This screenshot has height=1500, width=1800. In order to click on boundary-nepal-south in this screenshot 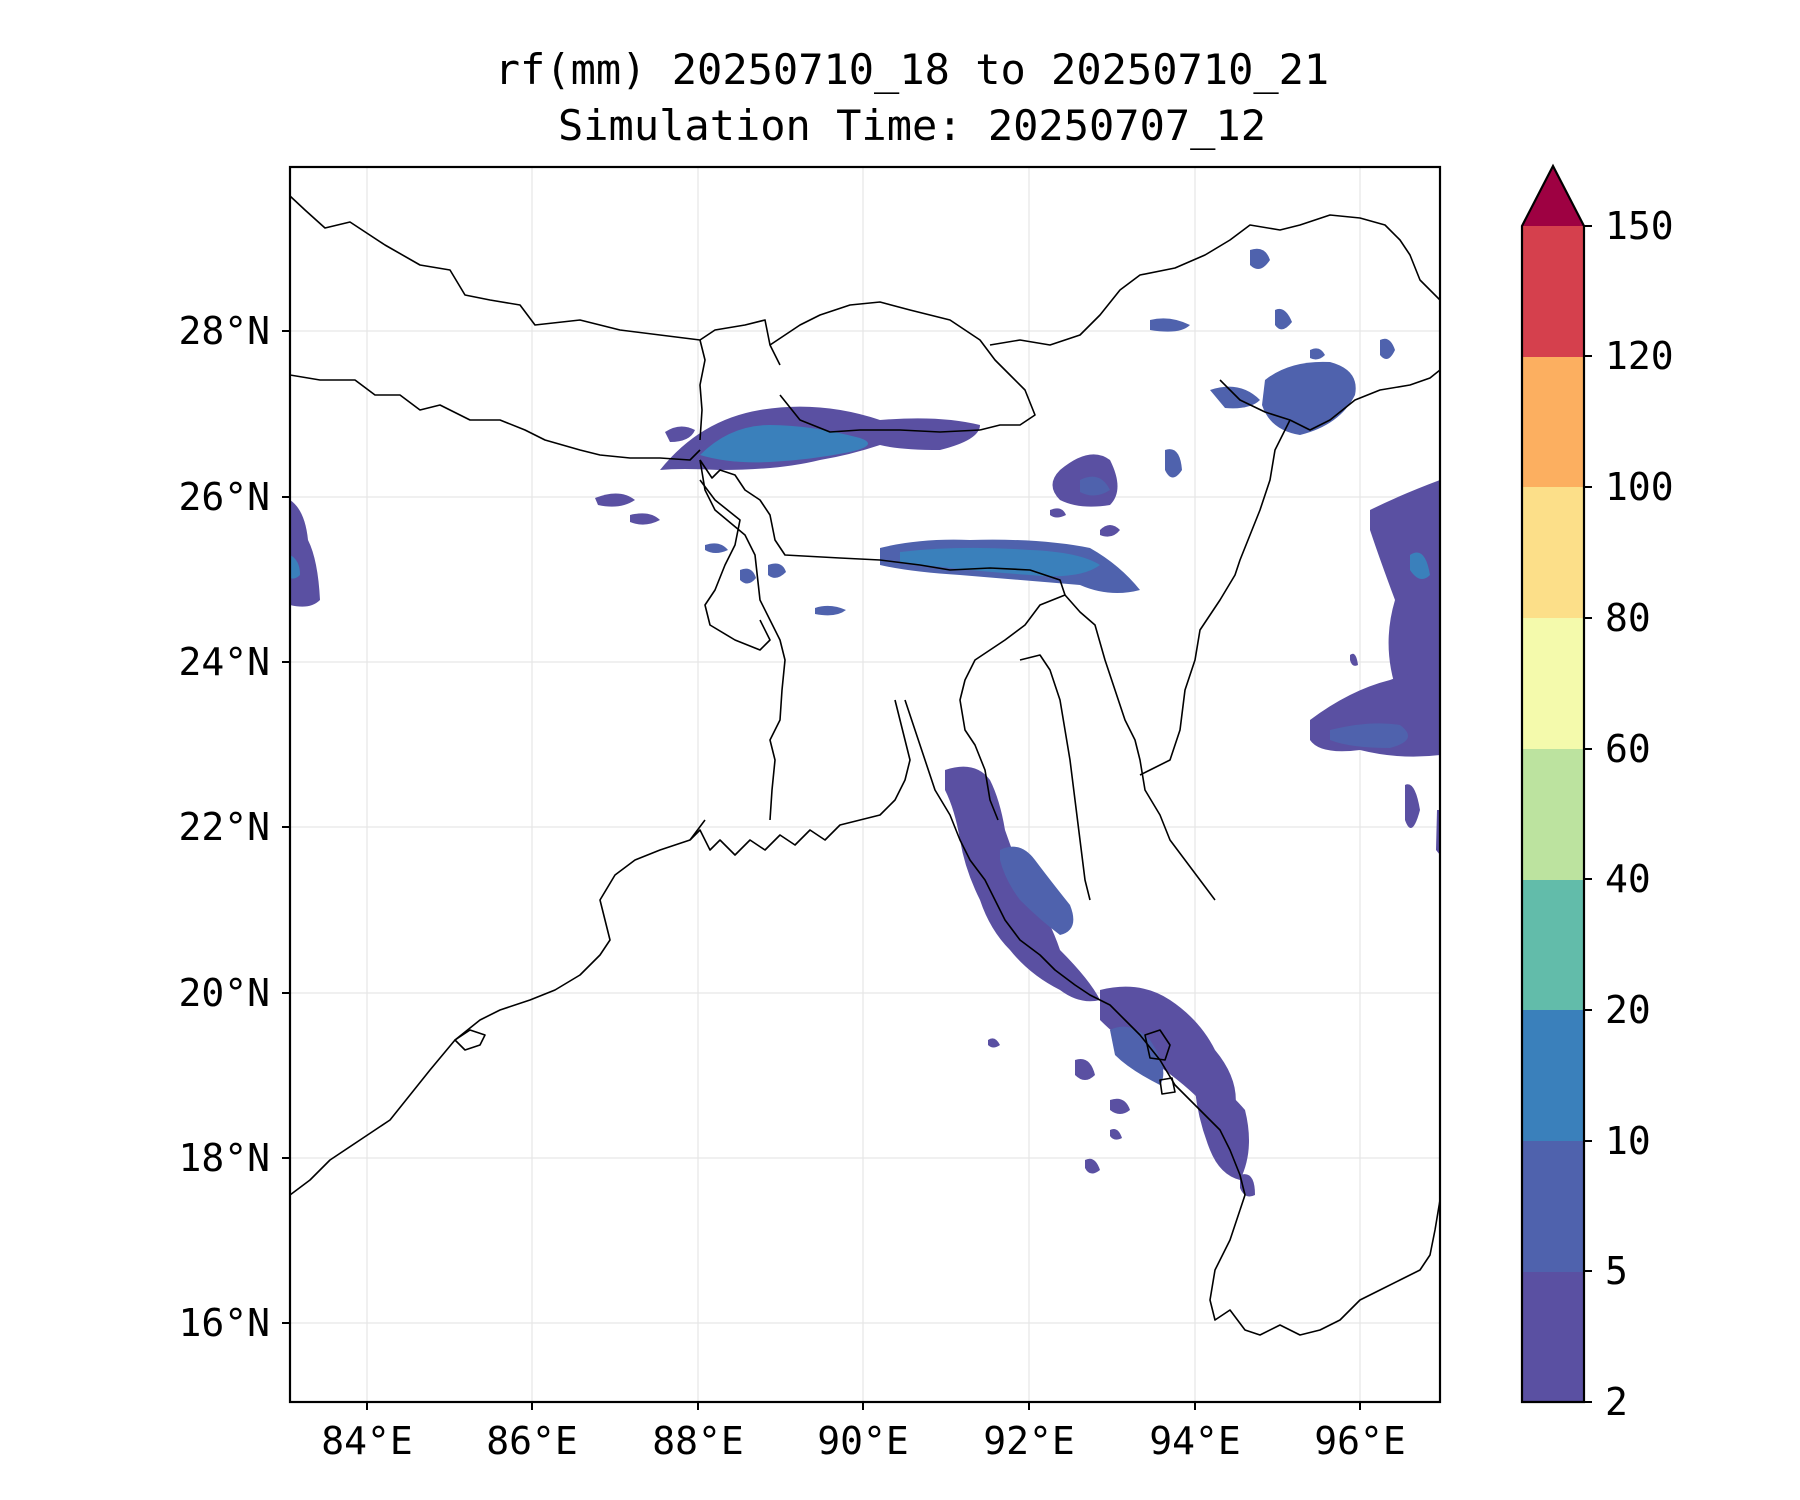, I will do `click(495, 417)`.